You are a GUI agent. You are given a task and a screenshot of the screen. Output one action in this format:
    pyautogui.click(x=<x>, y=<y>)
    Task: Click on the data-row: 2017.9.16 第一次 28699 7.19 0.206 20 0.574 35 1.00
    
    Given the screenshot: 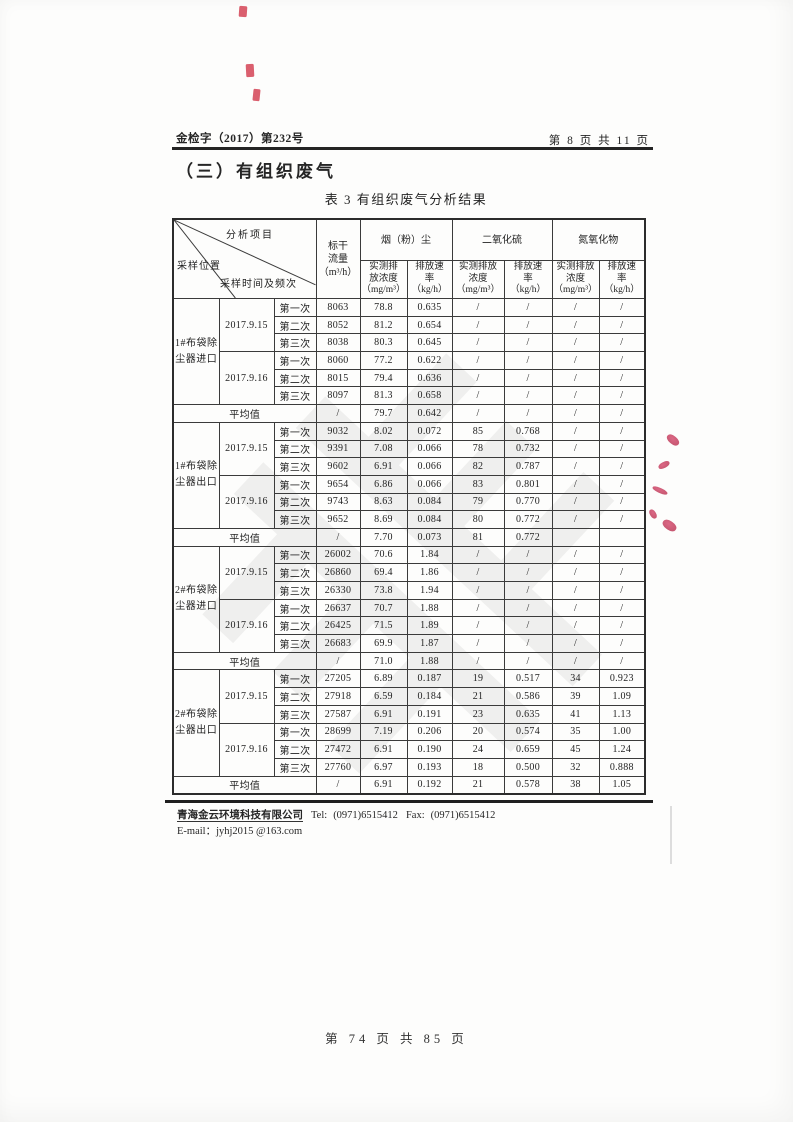 What is the action you would take?
    pyautogui.click(x=409, y=749)
    